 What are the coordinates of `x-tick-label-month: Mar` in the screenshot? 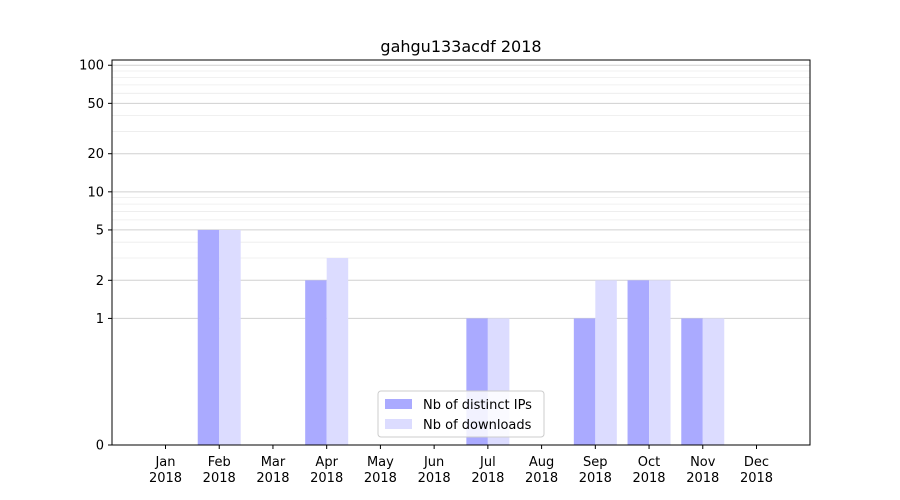 It's located at (273, 462).